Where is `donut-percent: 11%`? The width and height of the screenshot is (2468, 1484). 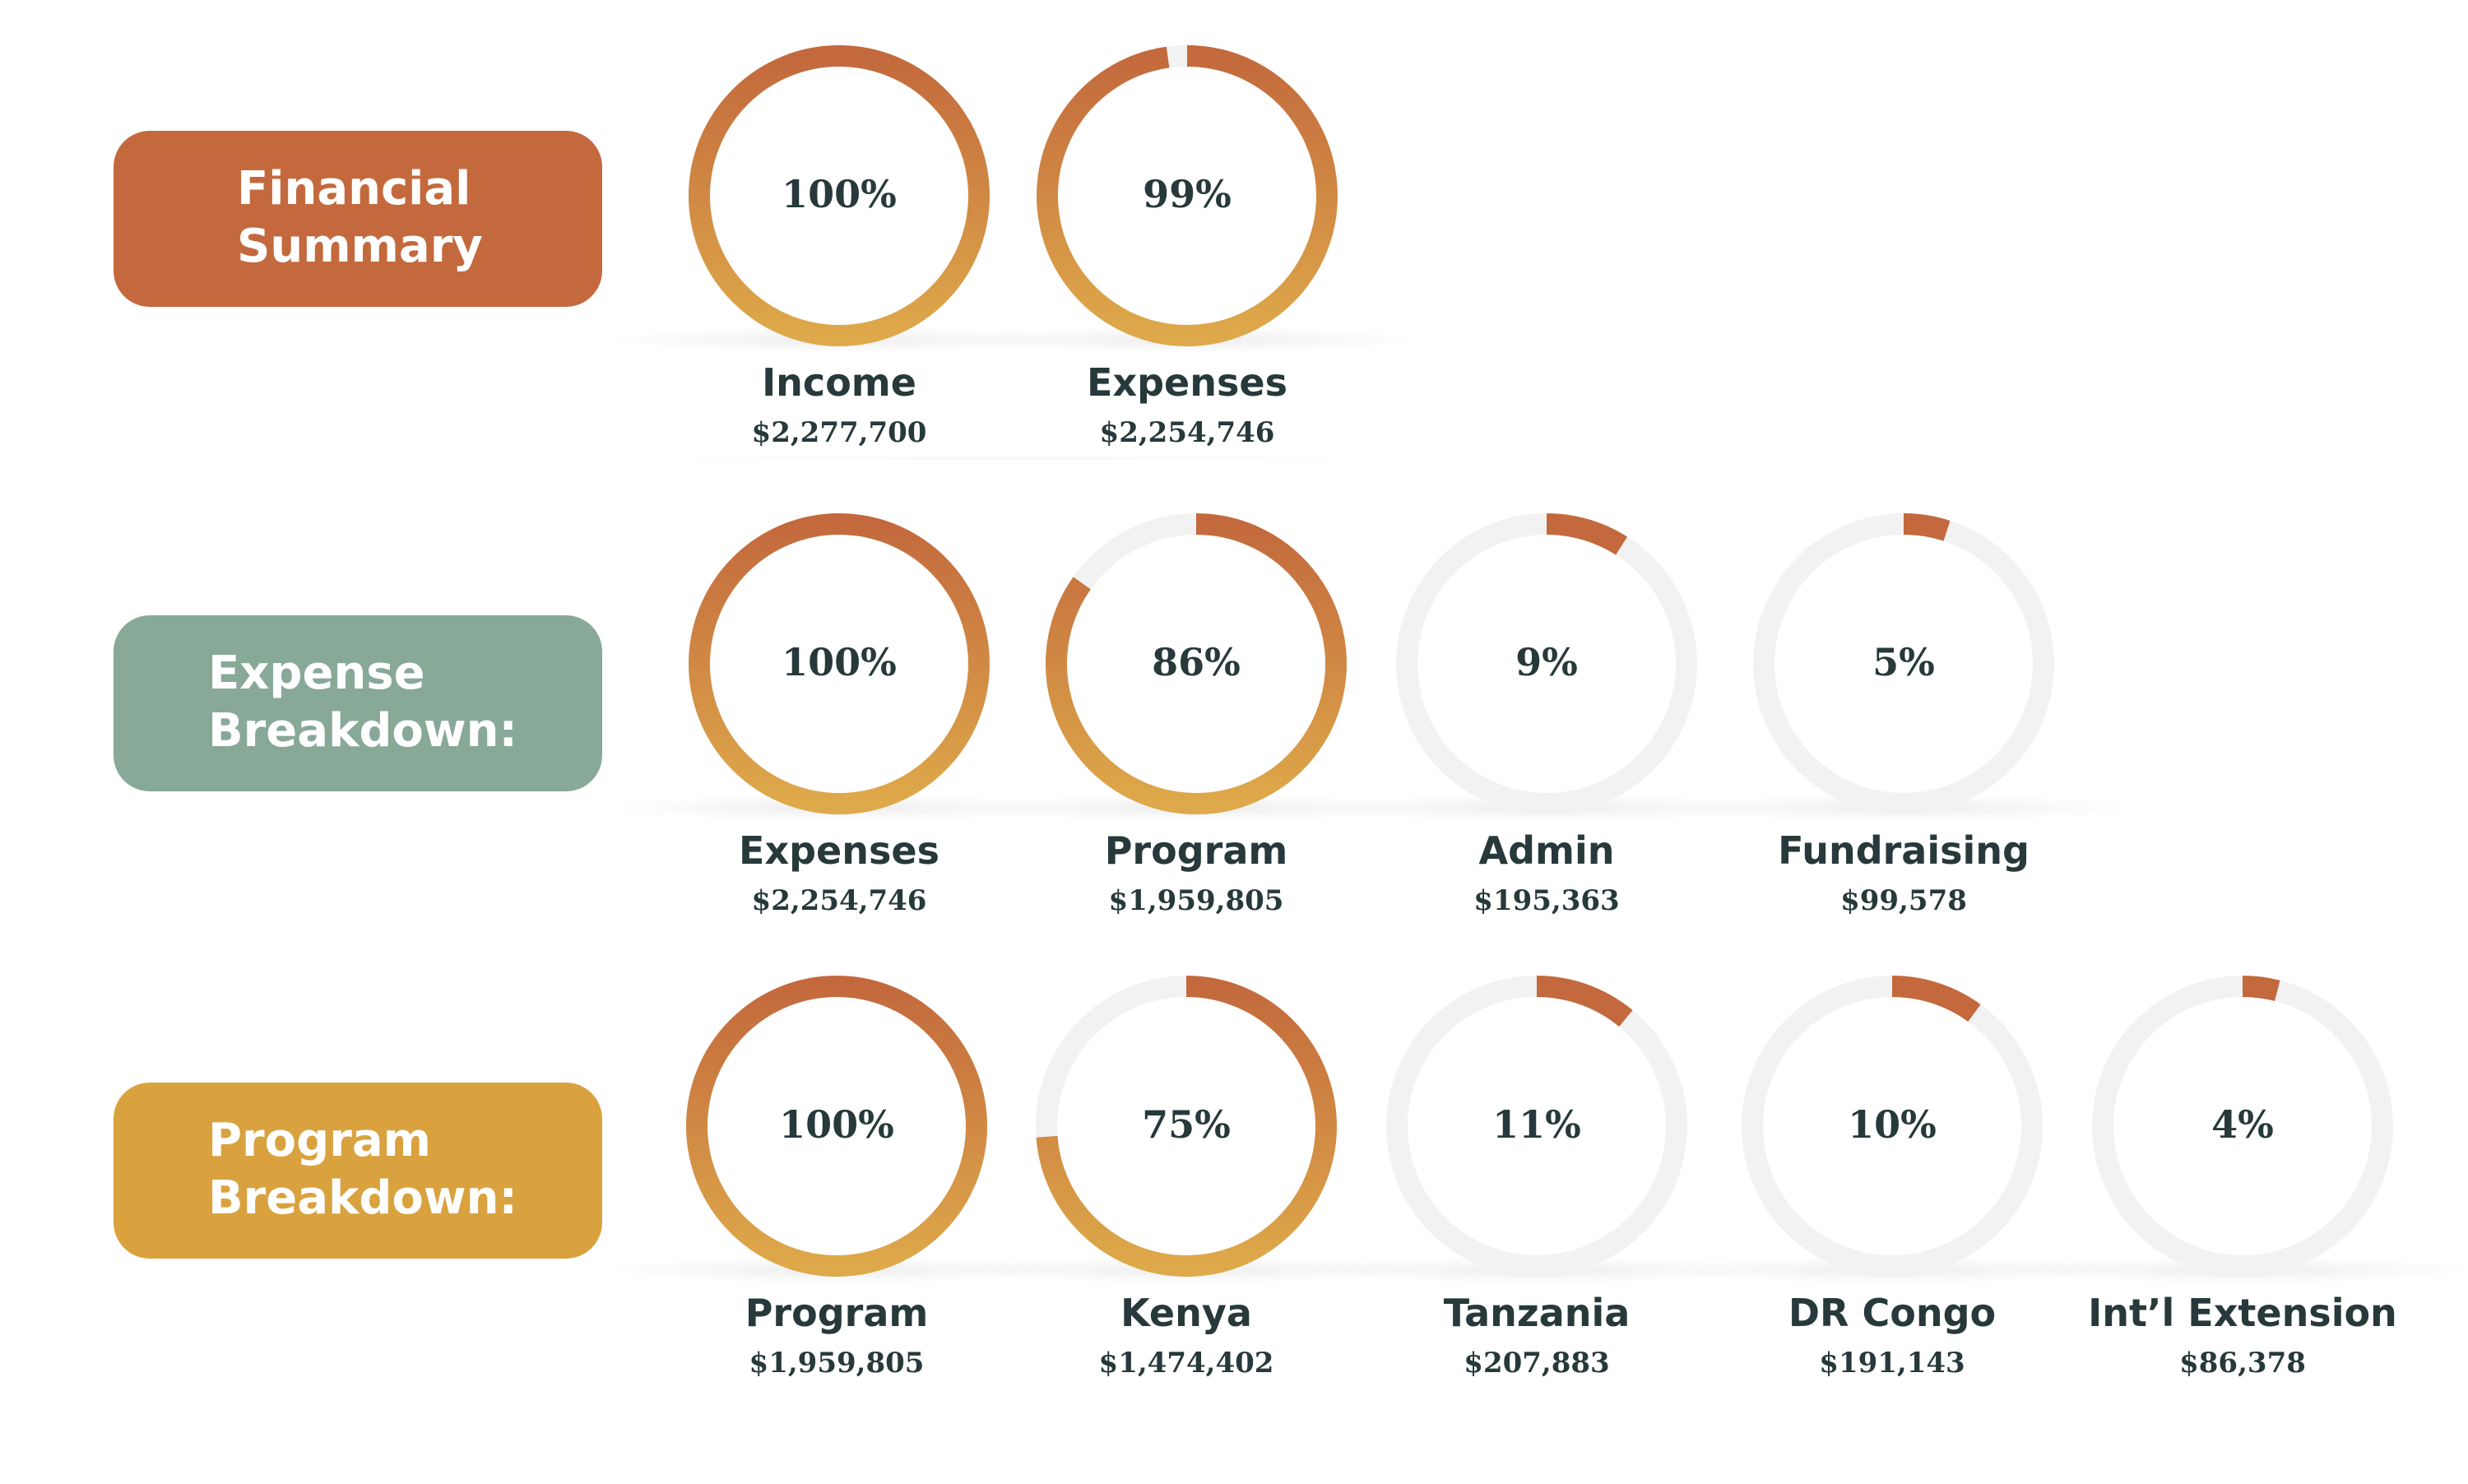 donut-percent: 11% is located at coordinates (1536, 1124).